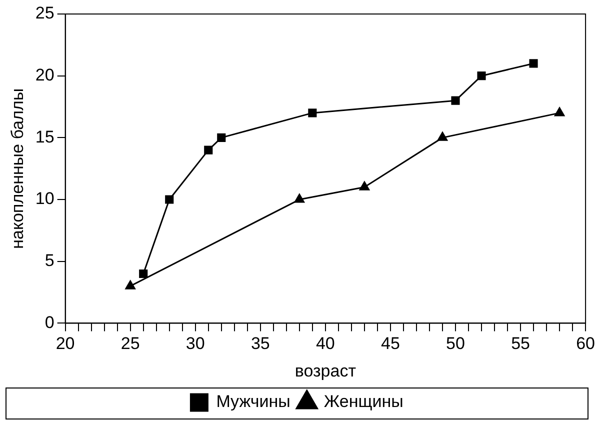 The image size is (598, 421). What do you see at coordinates (44, 75) in the screenshot?
I see `y-tick-label: 20` at bounding box center [44, 75].